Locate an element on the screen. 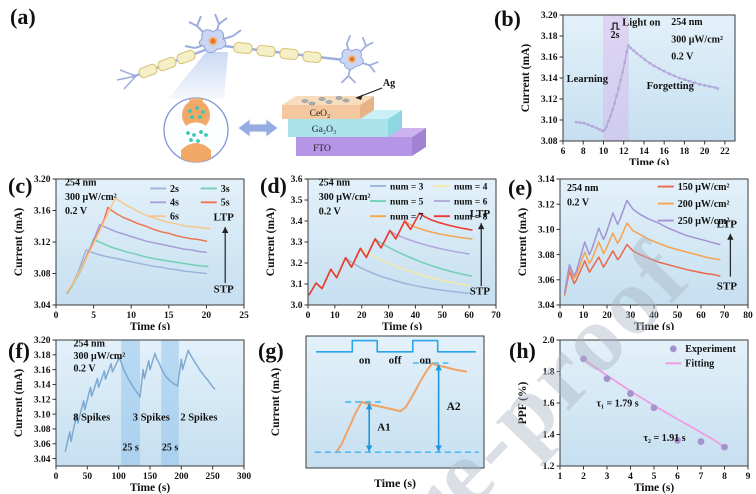 The width and height of the screenshot is (756, 494). annotation-text: LTP is located at coordinates (727, 225).